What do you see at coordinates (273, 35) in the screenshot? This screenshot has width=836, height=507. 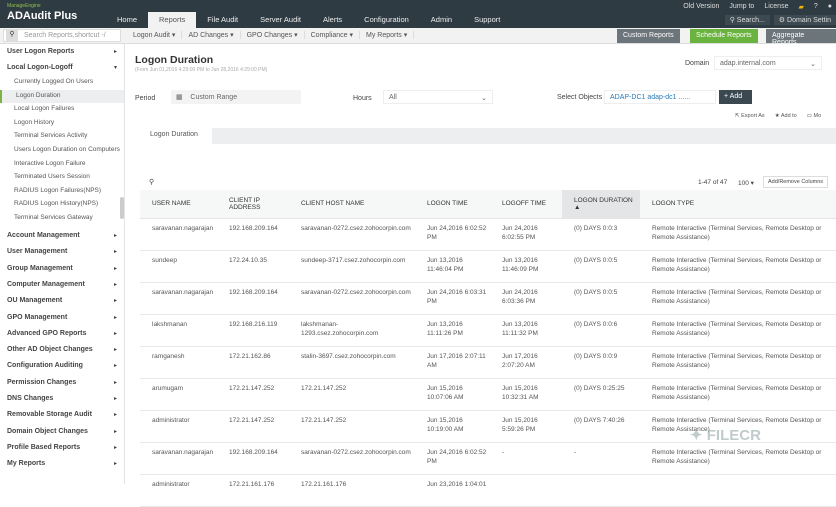 I see `menu-2: GPO Changes ▾` at bounding box center [273, 35].